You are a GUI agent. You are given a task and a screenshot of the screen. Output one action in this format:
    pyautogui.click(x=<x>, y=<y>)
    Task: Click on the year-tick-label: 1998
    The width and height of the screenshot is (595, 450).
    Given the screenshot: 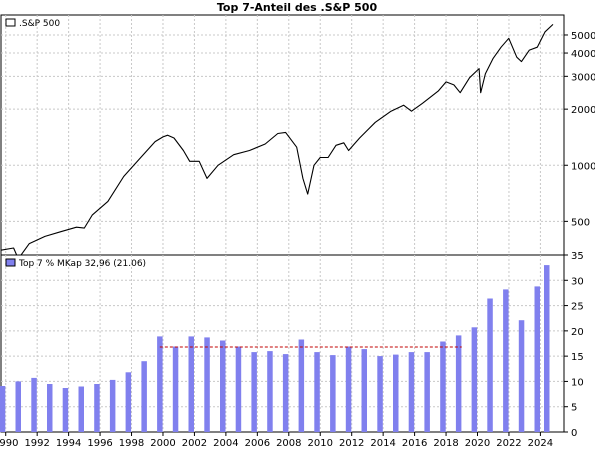 What is the action you would take?
    pyautogui.click(x=131, y=443)
    